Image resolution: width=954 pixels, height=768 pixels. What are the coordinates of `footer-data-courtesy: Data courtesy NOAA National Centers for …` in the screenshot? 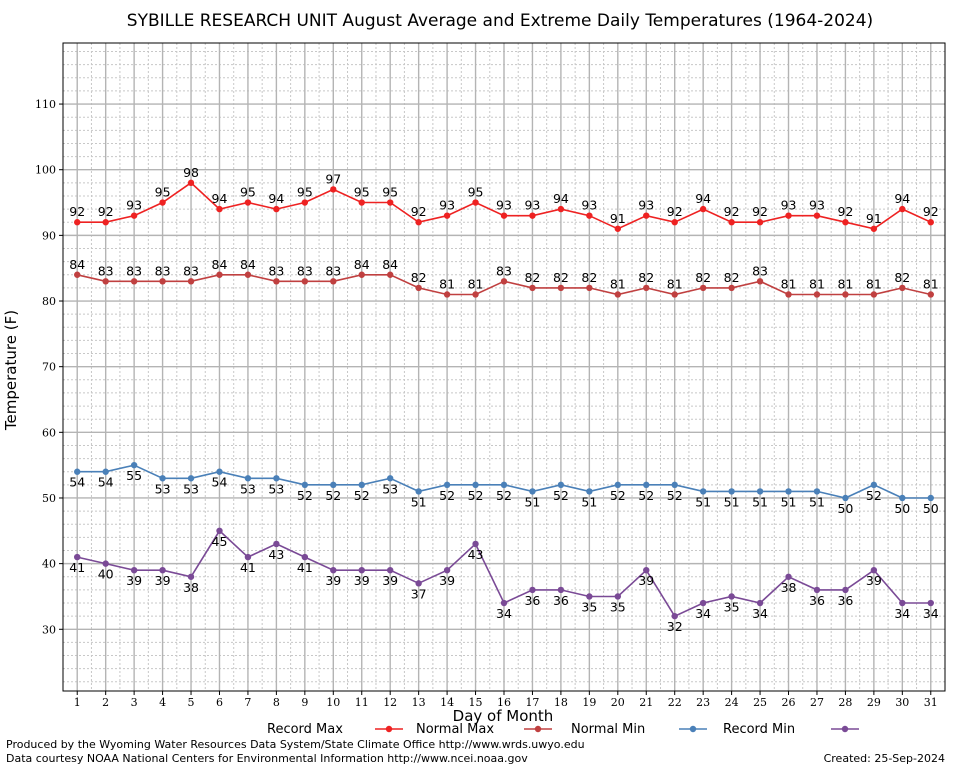 It's located at (267, 758).